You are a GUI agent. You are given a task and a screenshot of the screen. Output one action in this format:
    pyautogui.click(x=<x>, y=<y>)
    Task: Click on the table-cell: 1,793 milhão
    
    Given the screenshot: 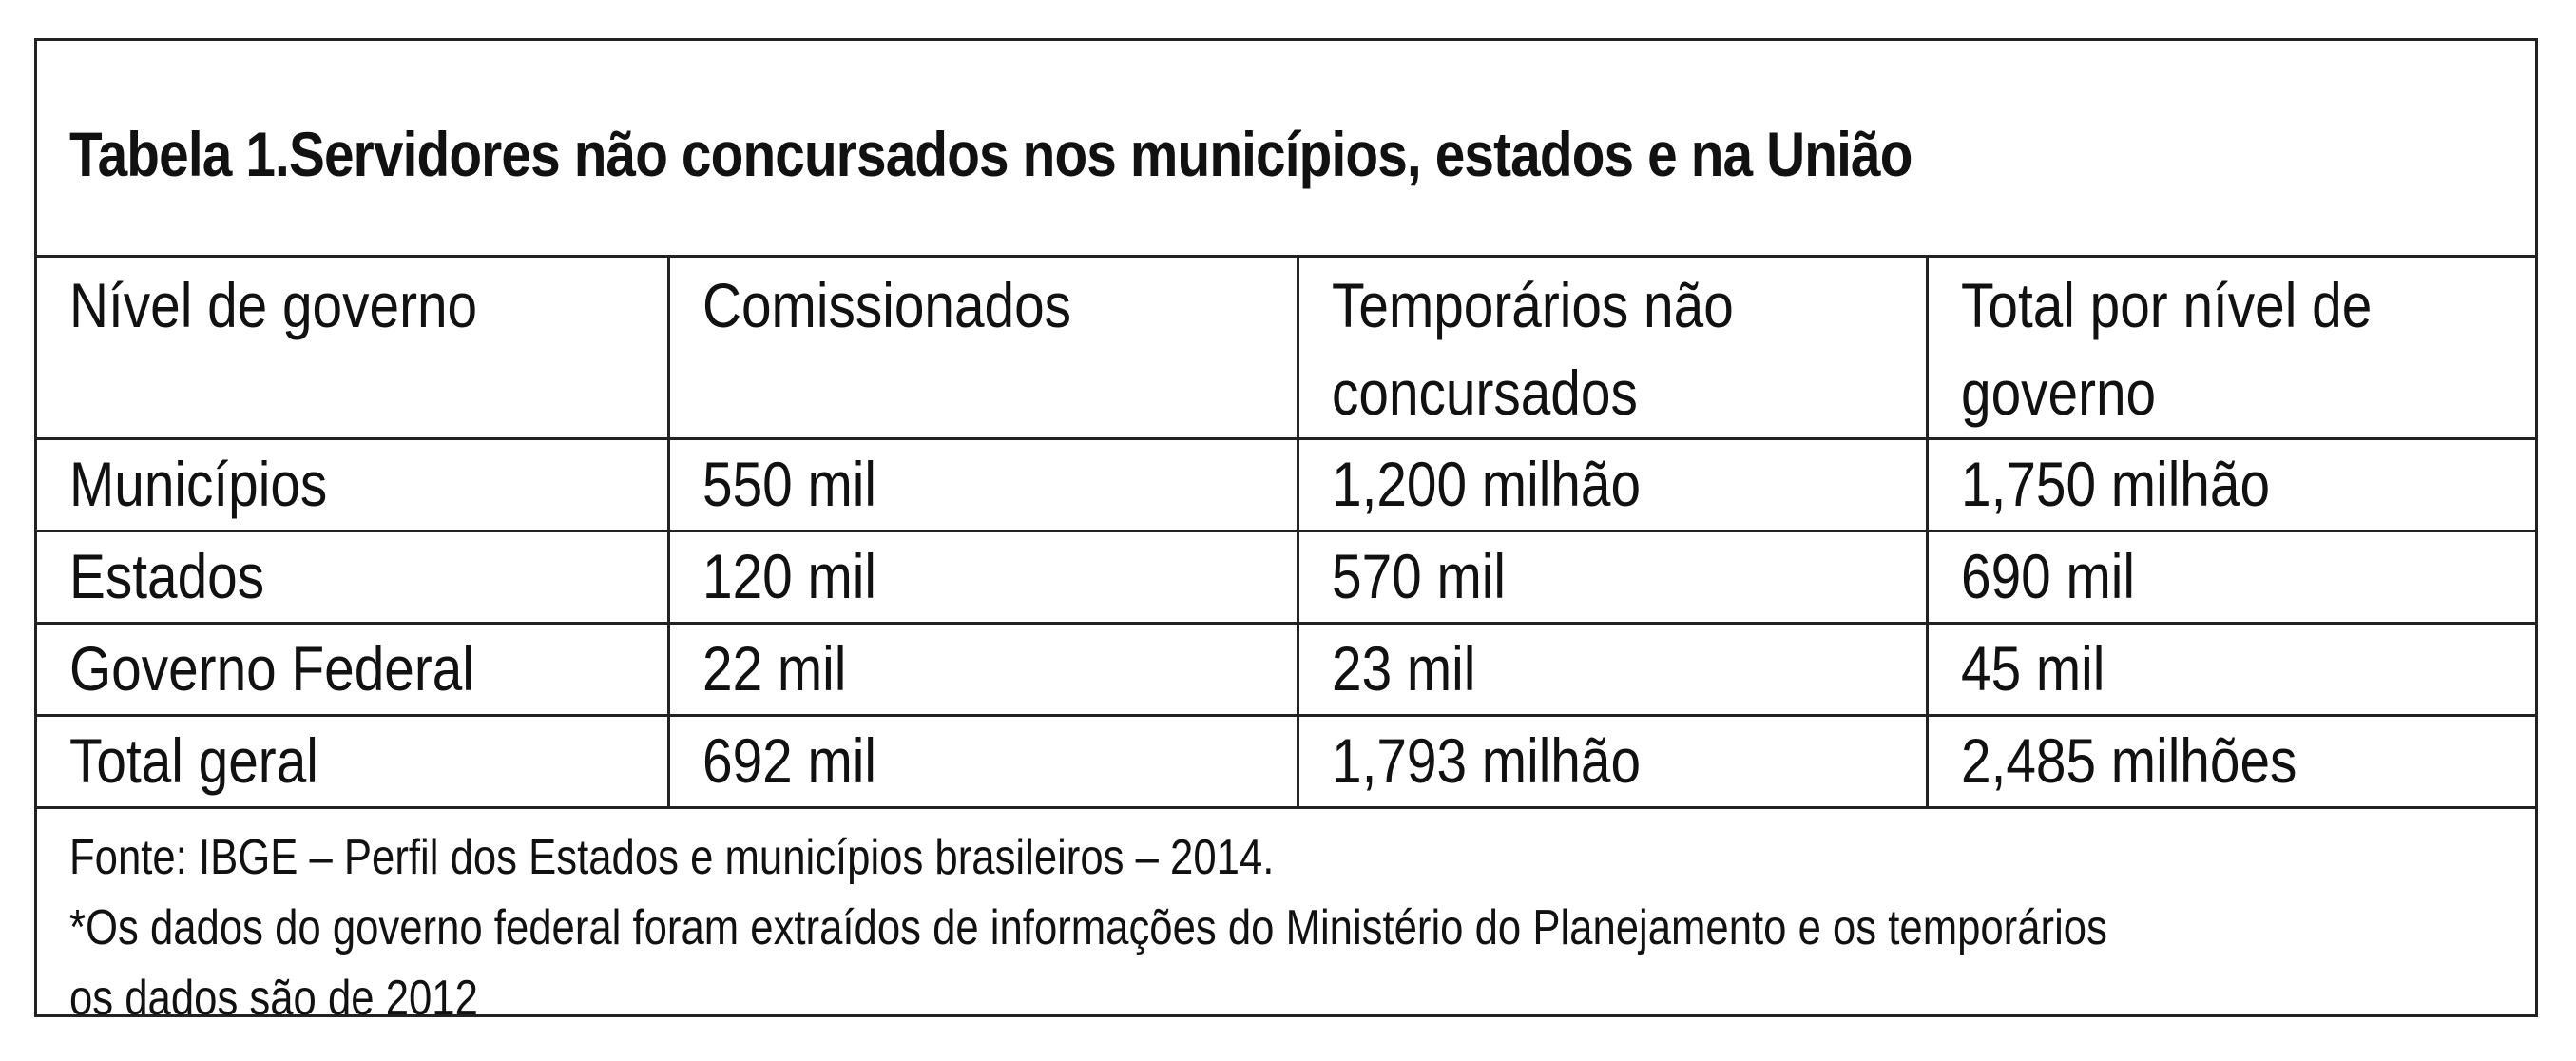 What is the action you would take?
    pyautogui.click(x=1612, y=761)
    